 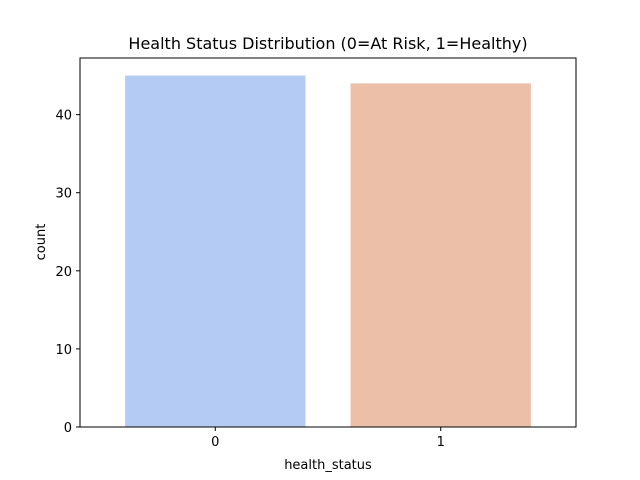 What do you see at coordinates (441, 442) in the screenshot?
I see `x-tick-label: 1` at bounding box center [441, 442].